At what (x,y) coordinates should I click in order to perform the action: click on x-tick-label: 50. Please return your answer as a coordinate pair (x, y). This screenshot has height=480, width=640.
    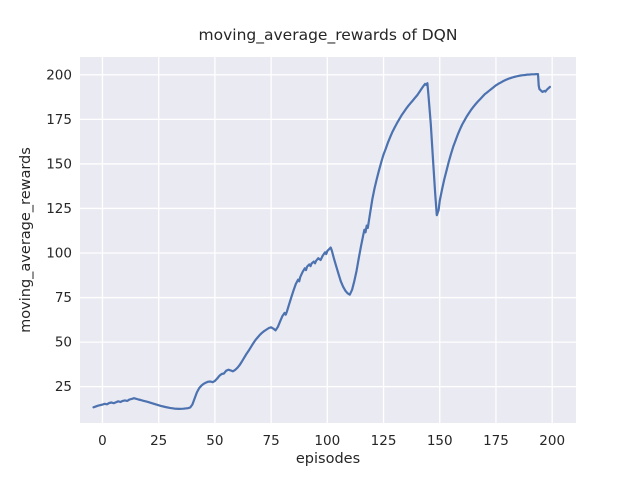
    Looking at the image, I should click on (214, 441).